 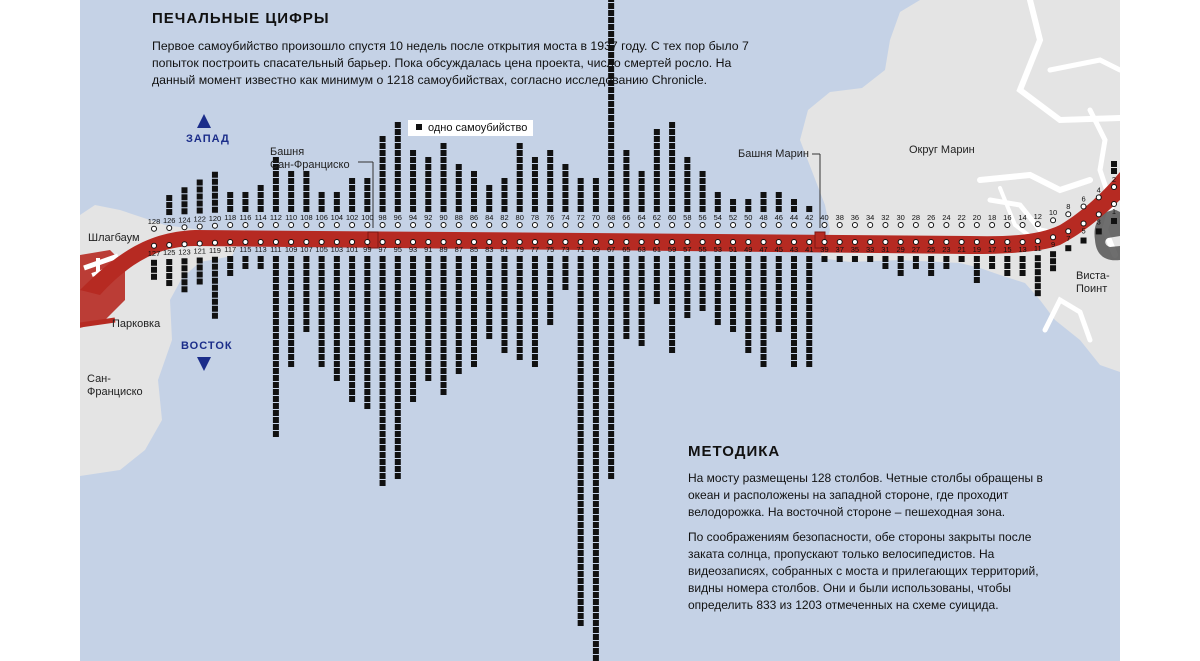 I want to click on pole-label: 99, so click(x=367, y=249).